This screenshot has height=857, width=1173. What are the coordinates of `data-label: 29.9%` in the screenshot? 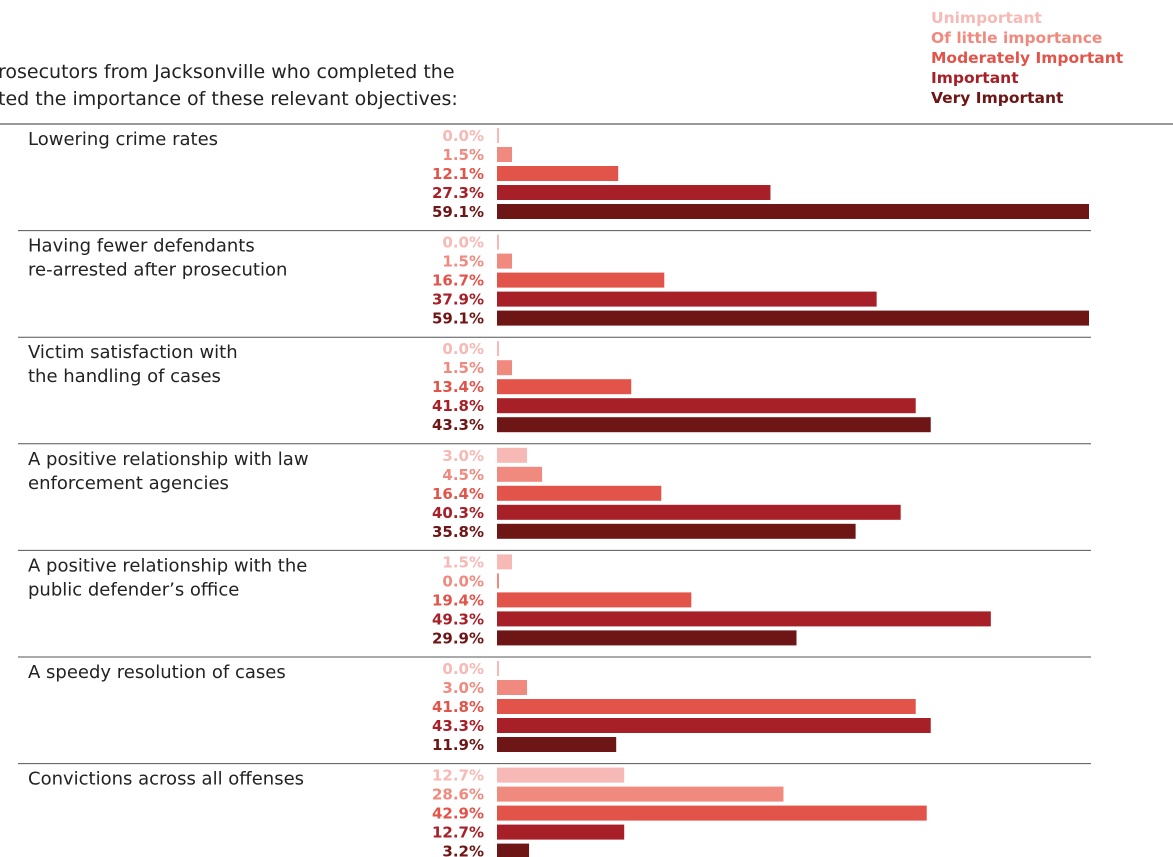 It's located at (458, 638).